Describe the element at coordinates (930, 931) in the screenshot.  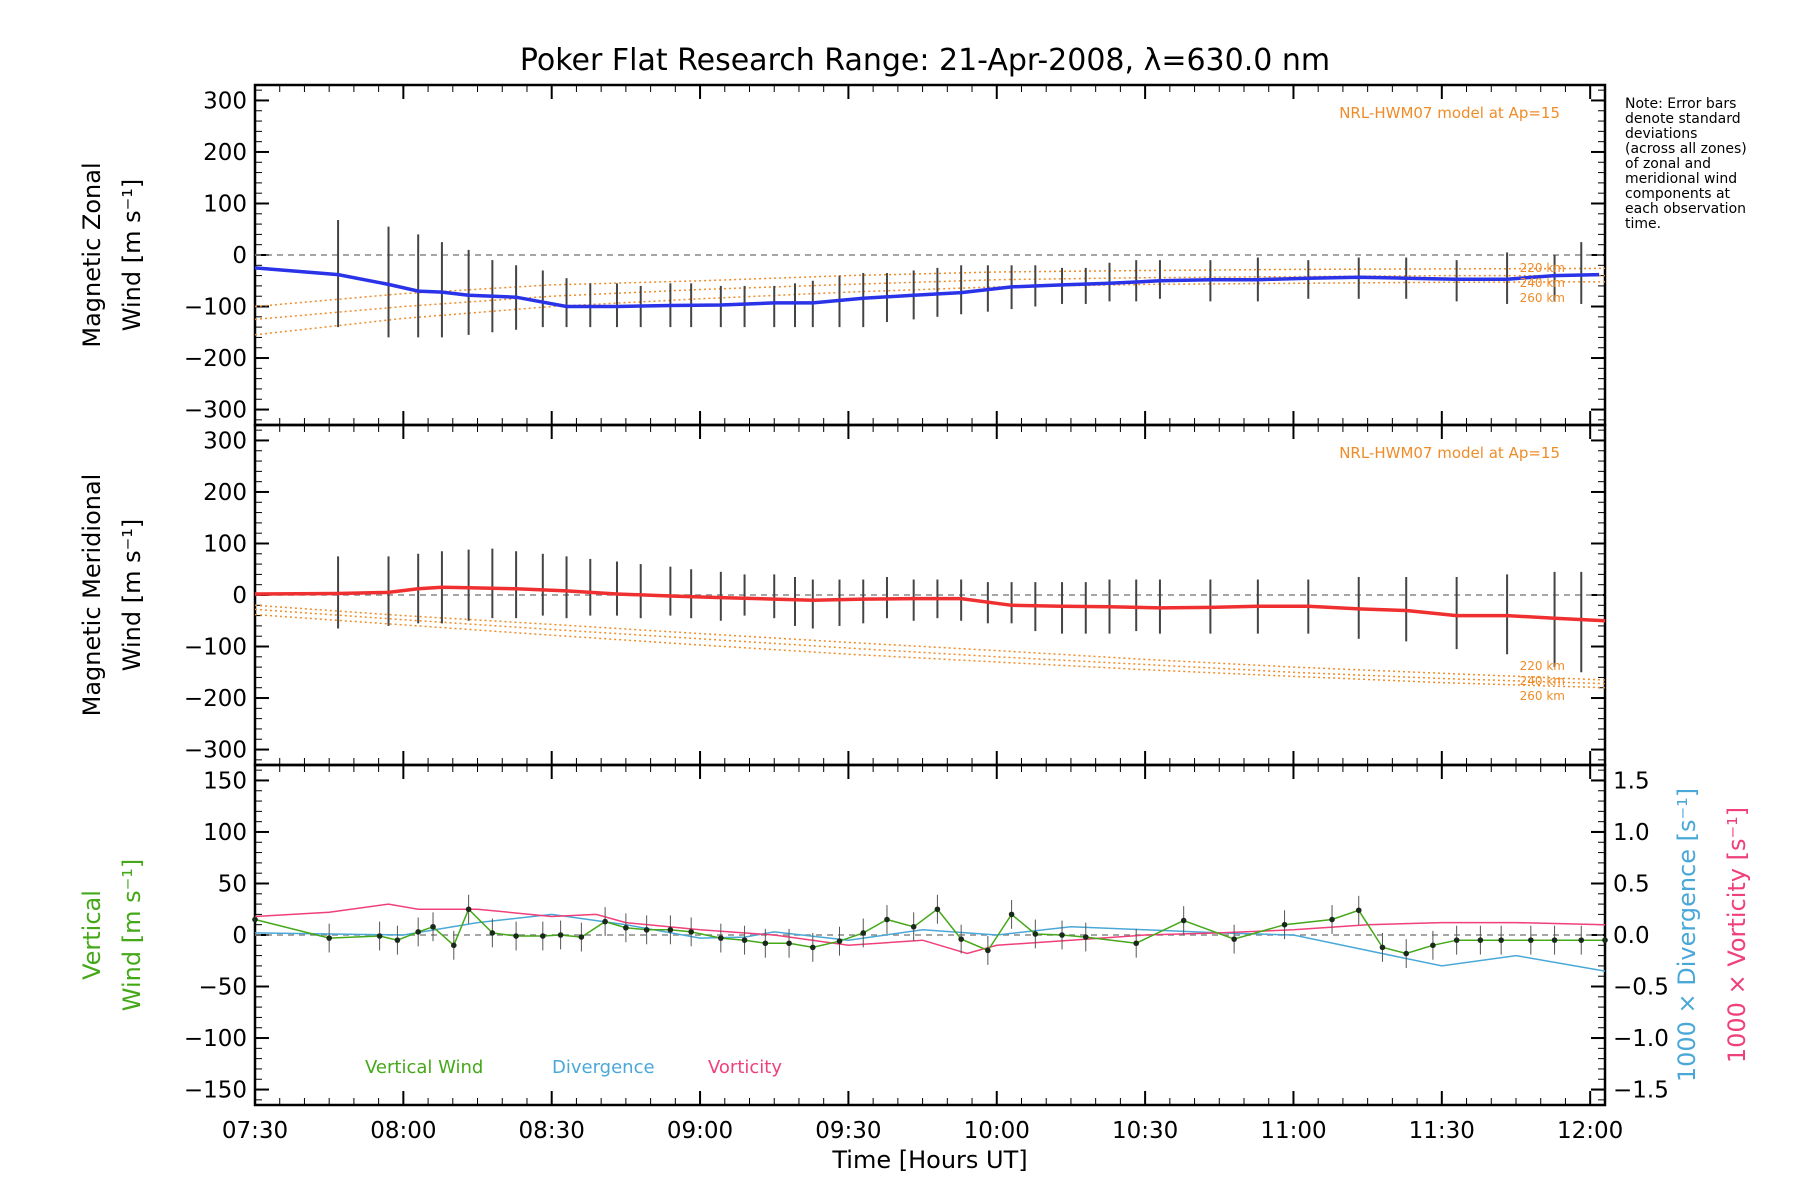
I see `vertical-point-group` at that location.